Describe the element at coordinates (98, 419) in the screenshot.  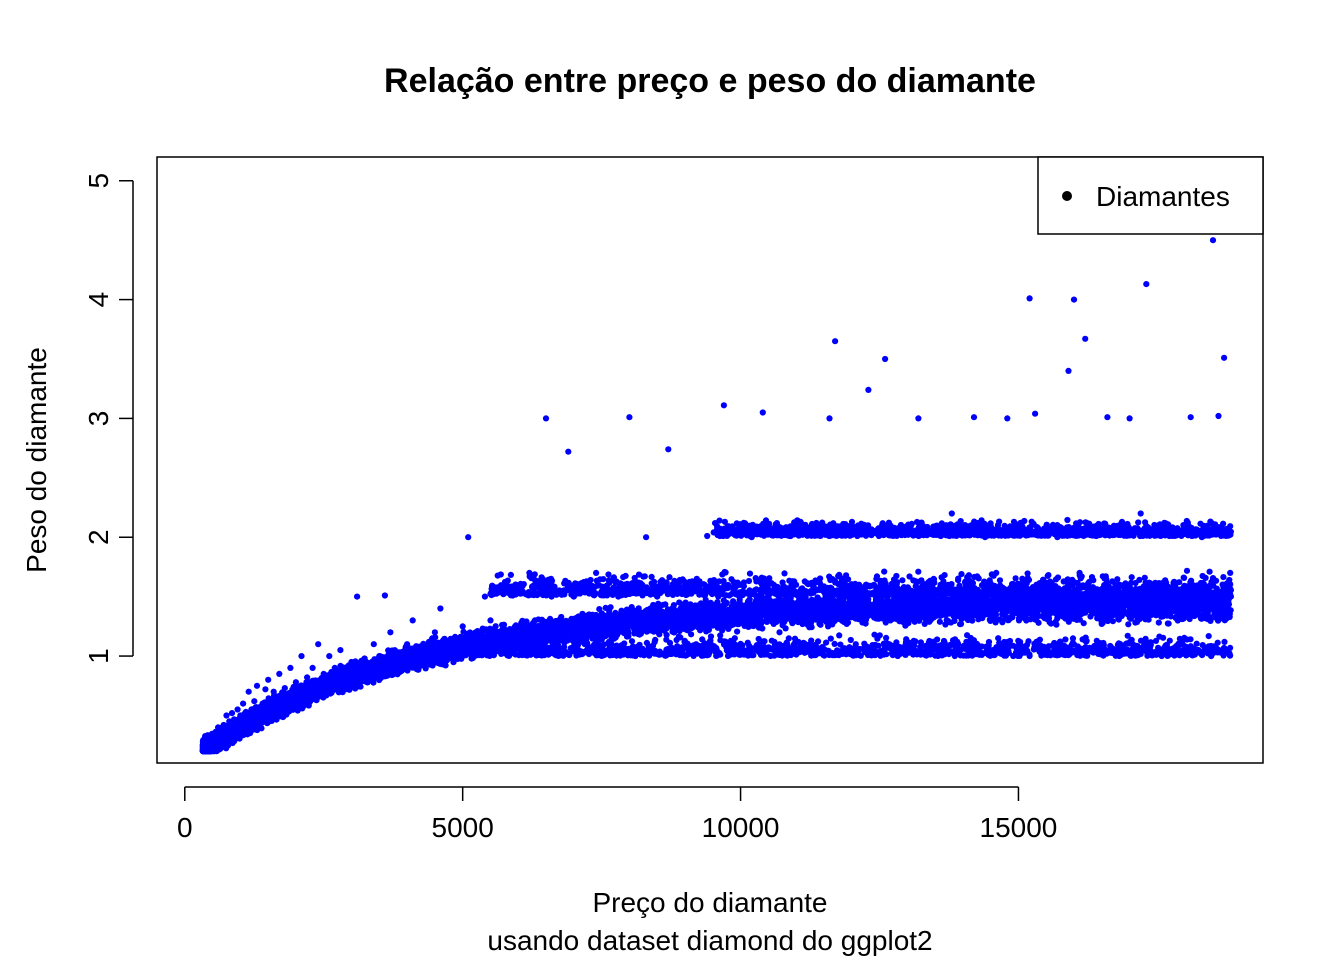
I see `y-tick-label: 3` at that location.